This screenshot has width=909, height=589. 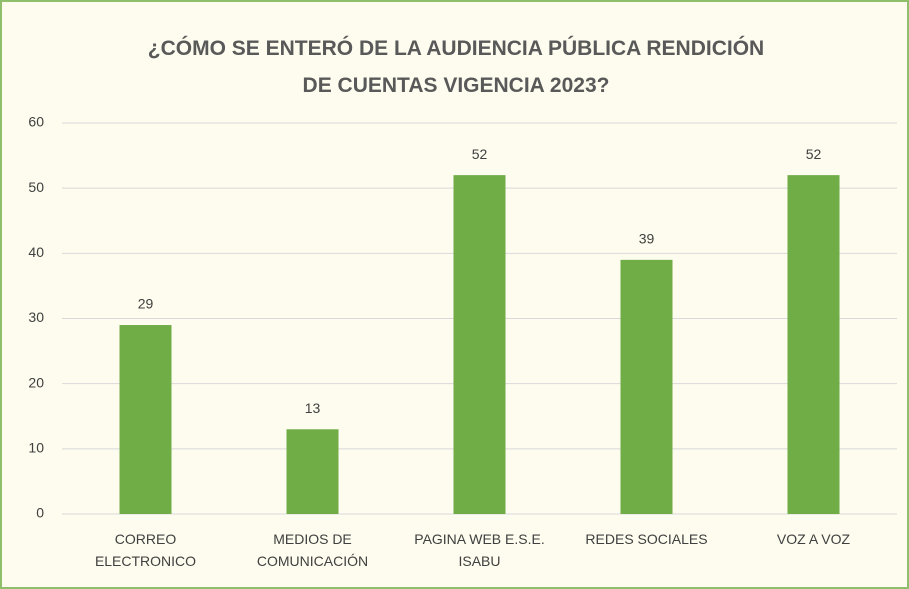 I want to click on y-tick-label: 0, so click(x=40, y=513).